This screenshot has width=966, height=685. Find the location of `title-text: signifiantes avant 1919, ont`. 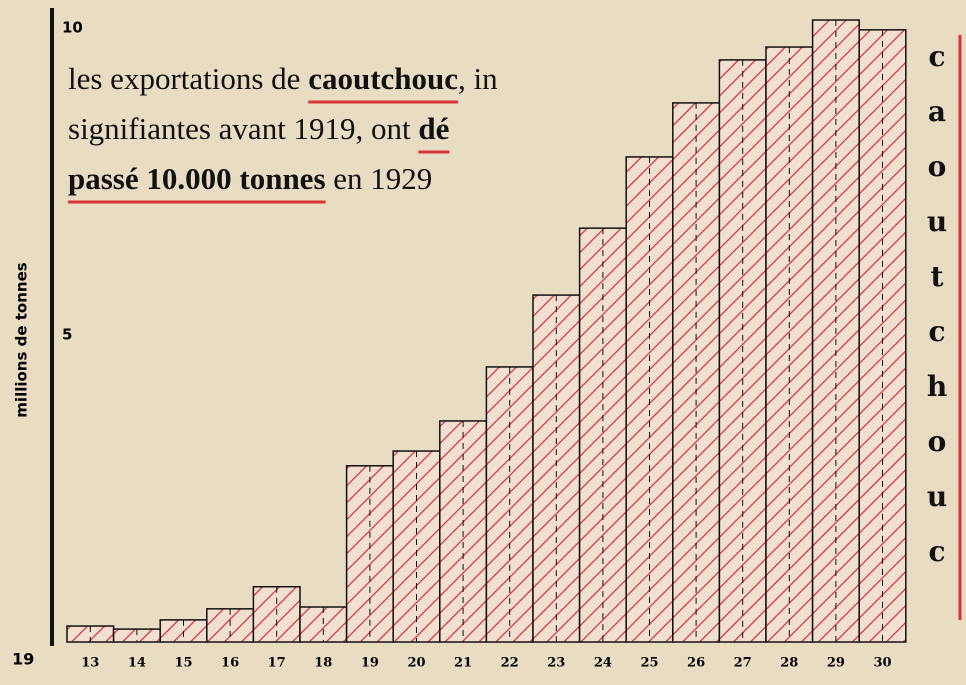

title-text: signifiantes avant 1919, ont is located at coordinates (243, 128).